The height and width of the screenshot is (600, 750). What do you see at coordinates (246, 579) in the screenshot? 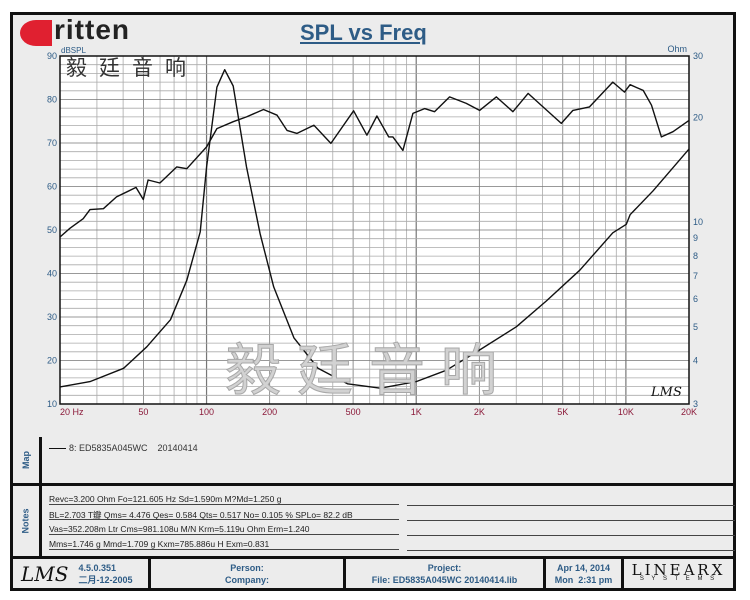
I see `company-label: Company:` at bounding box center [246, 579].